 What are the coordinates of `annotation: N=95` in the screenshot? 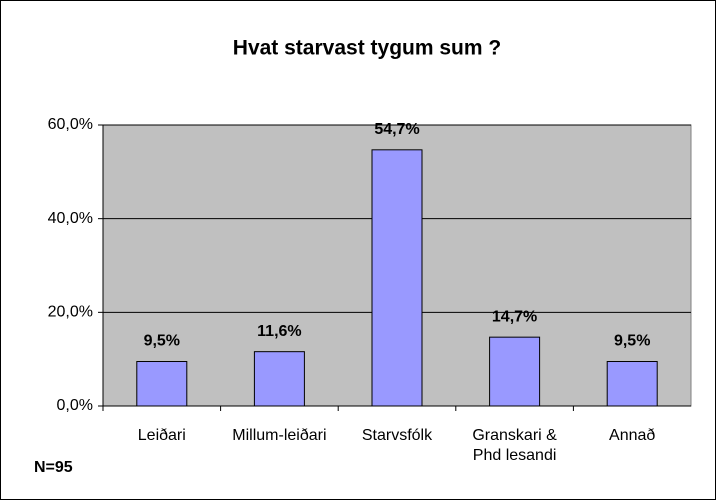 It's located at (53, 467).